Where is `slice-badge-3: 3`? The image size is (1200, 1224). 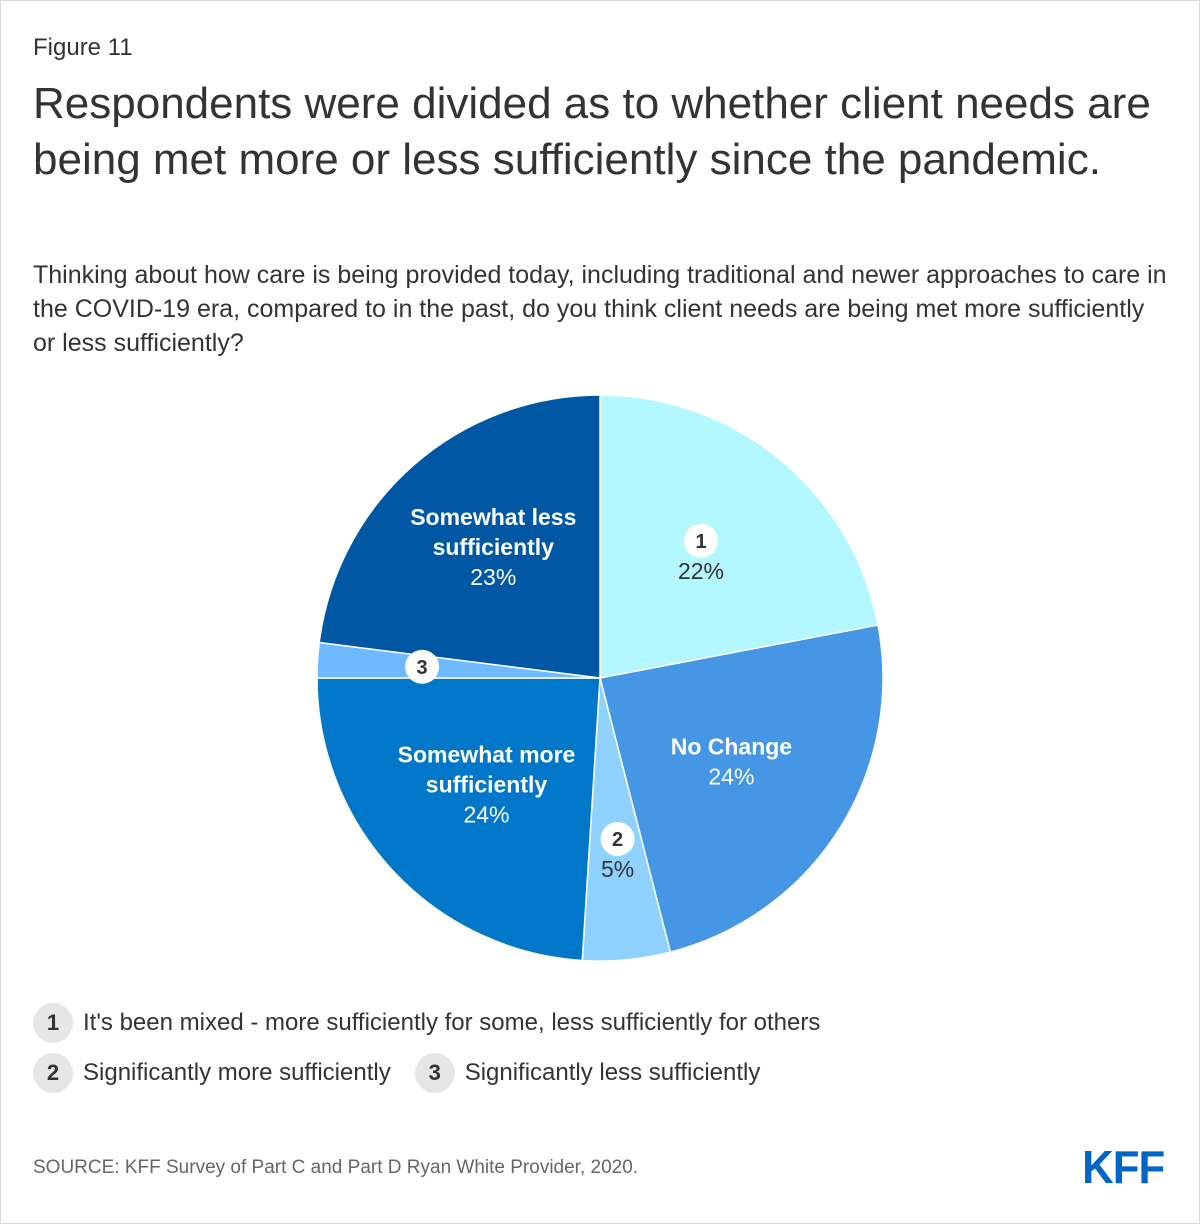
slice-badge-3: 3 is located at coordinates (422, 668).